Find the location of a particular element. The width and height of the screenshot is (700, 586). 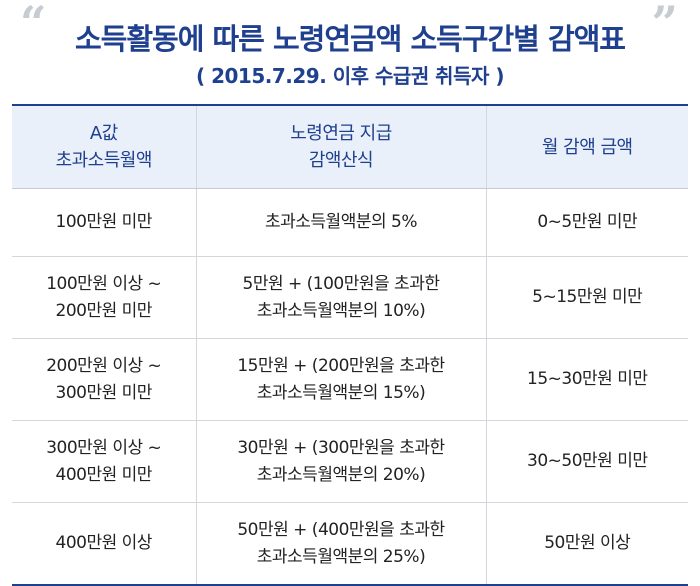

header-monthly-reduction: 월 감액 금액 is located at coordinates (586, 147).